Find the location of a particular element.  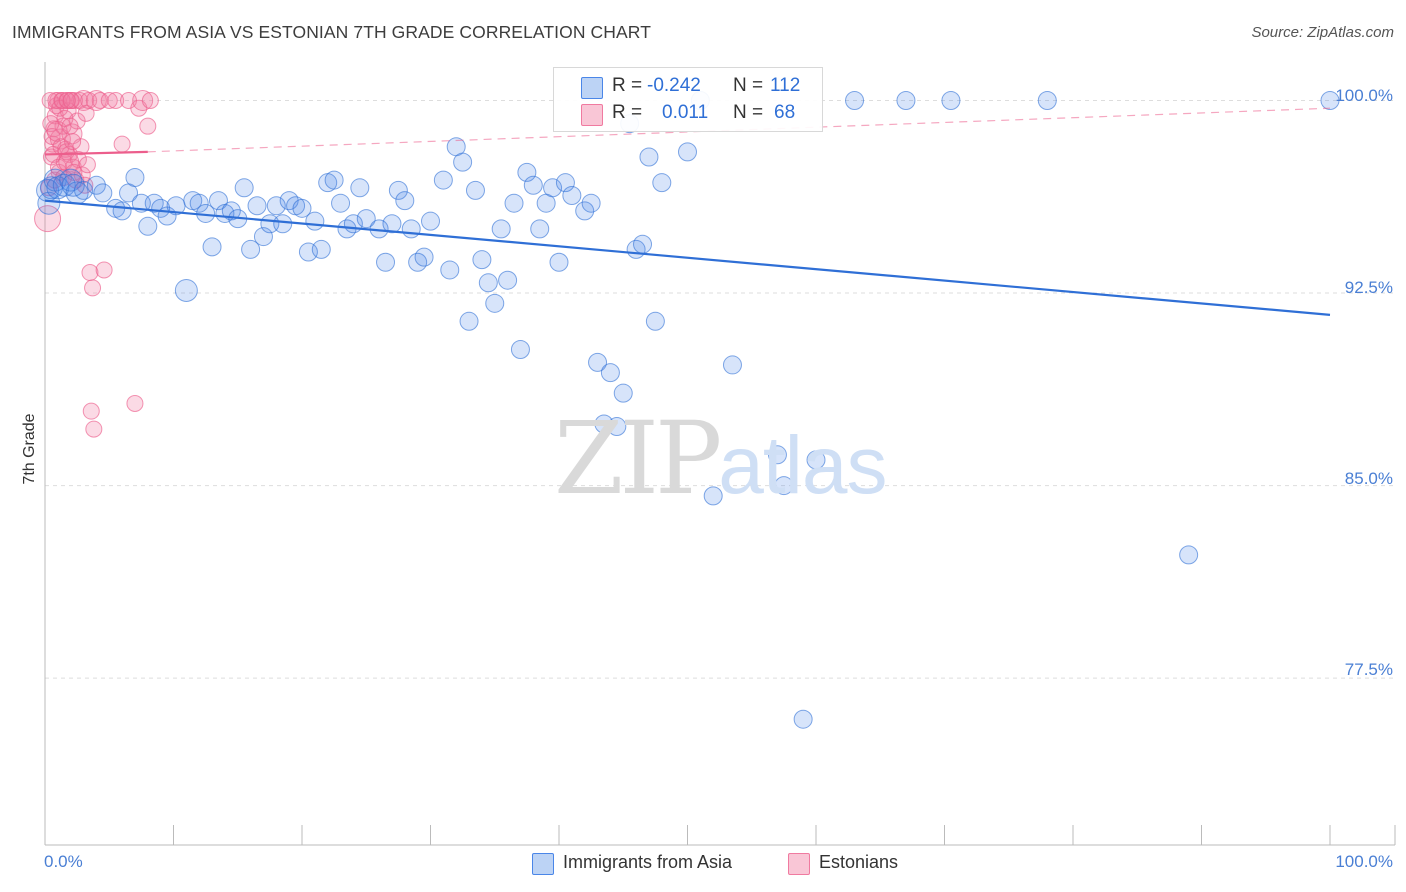

watermark-atlas: atlas is located at coordinates (802, 465).